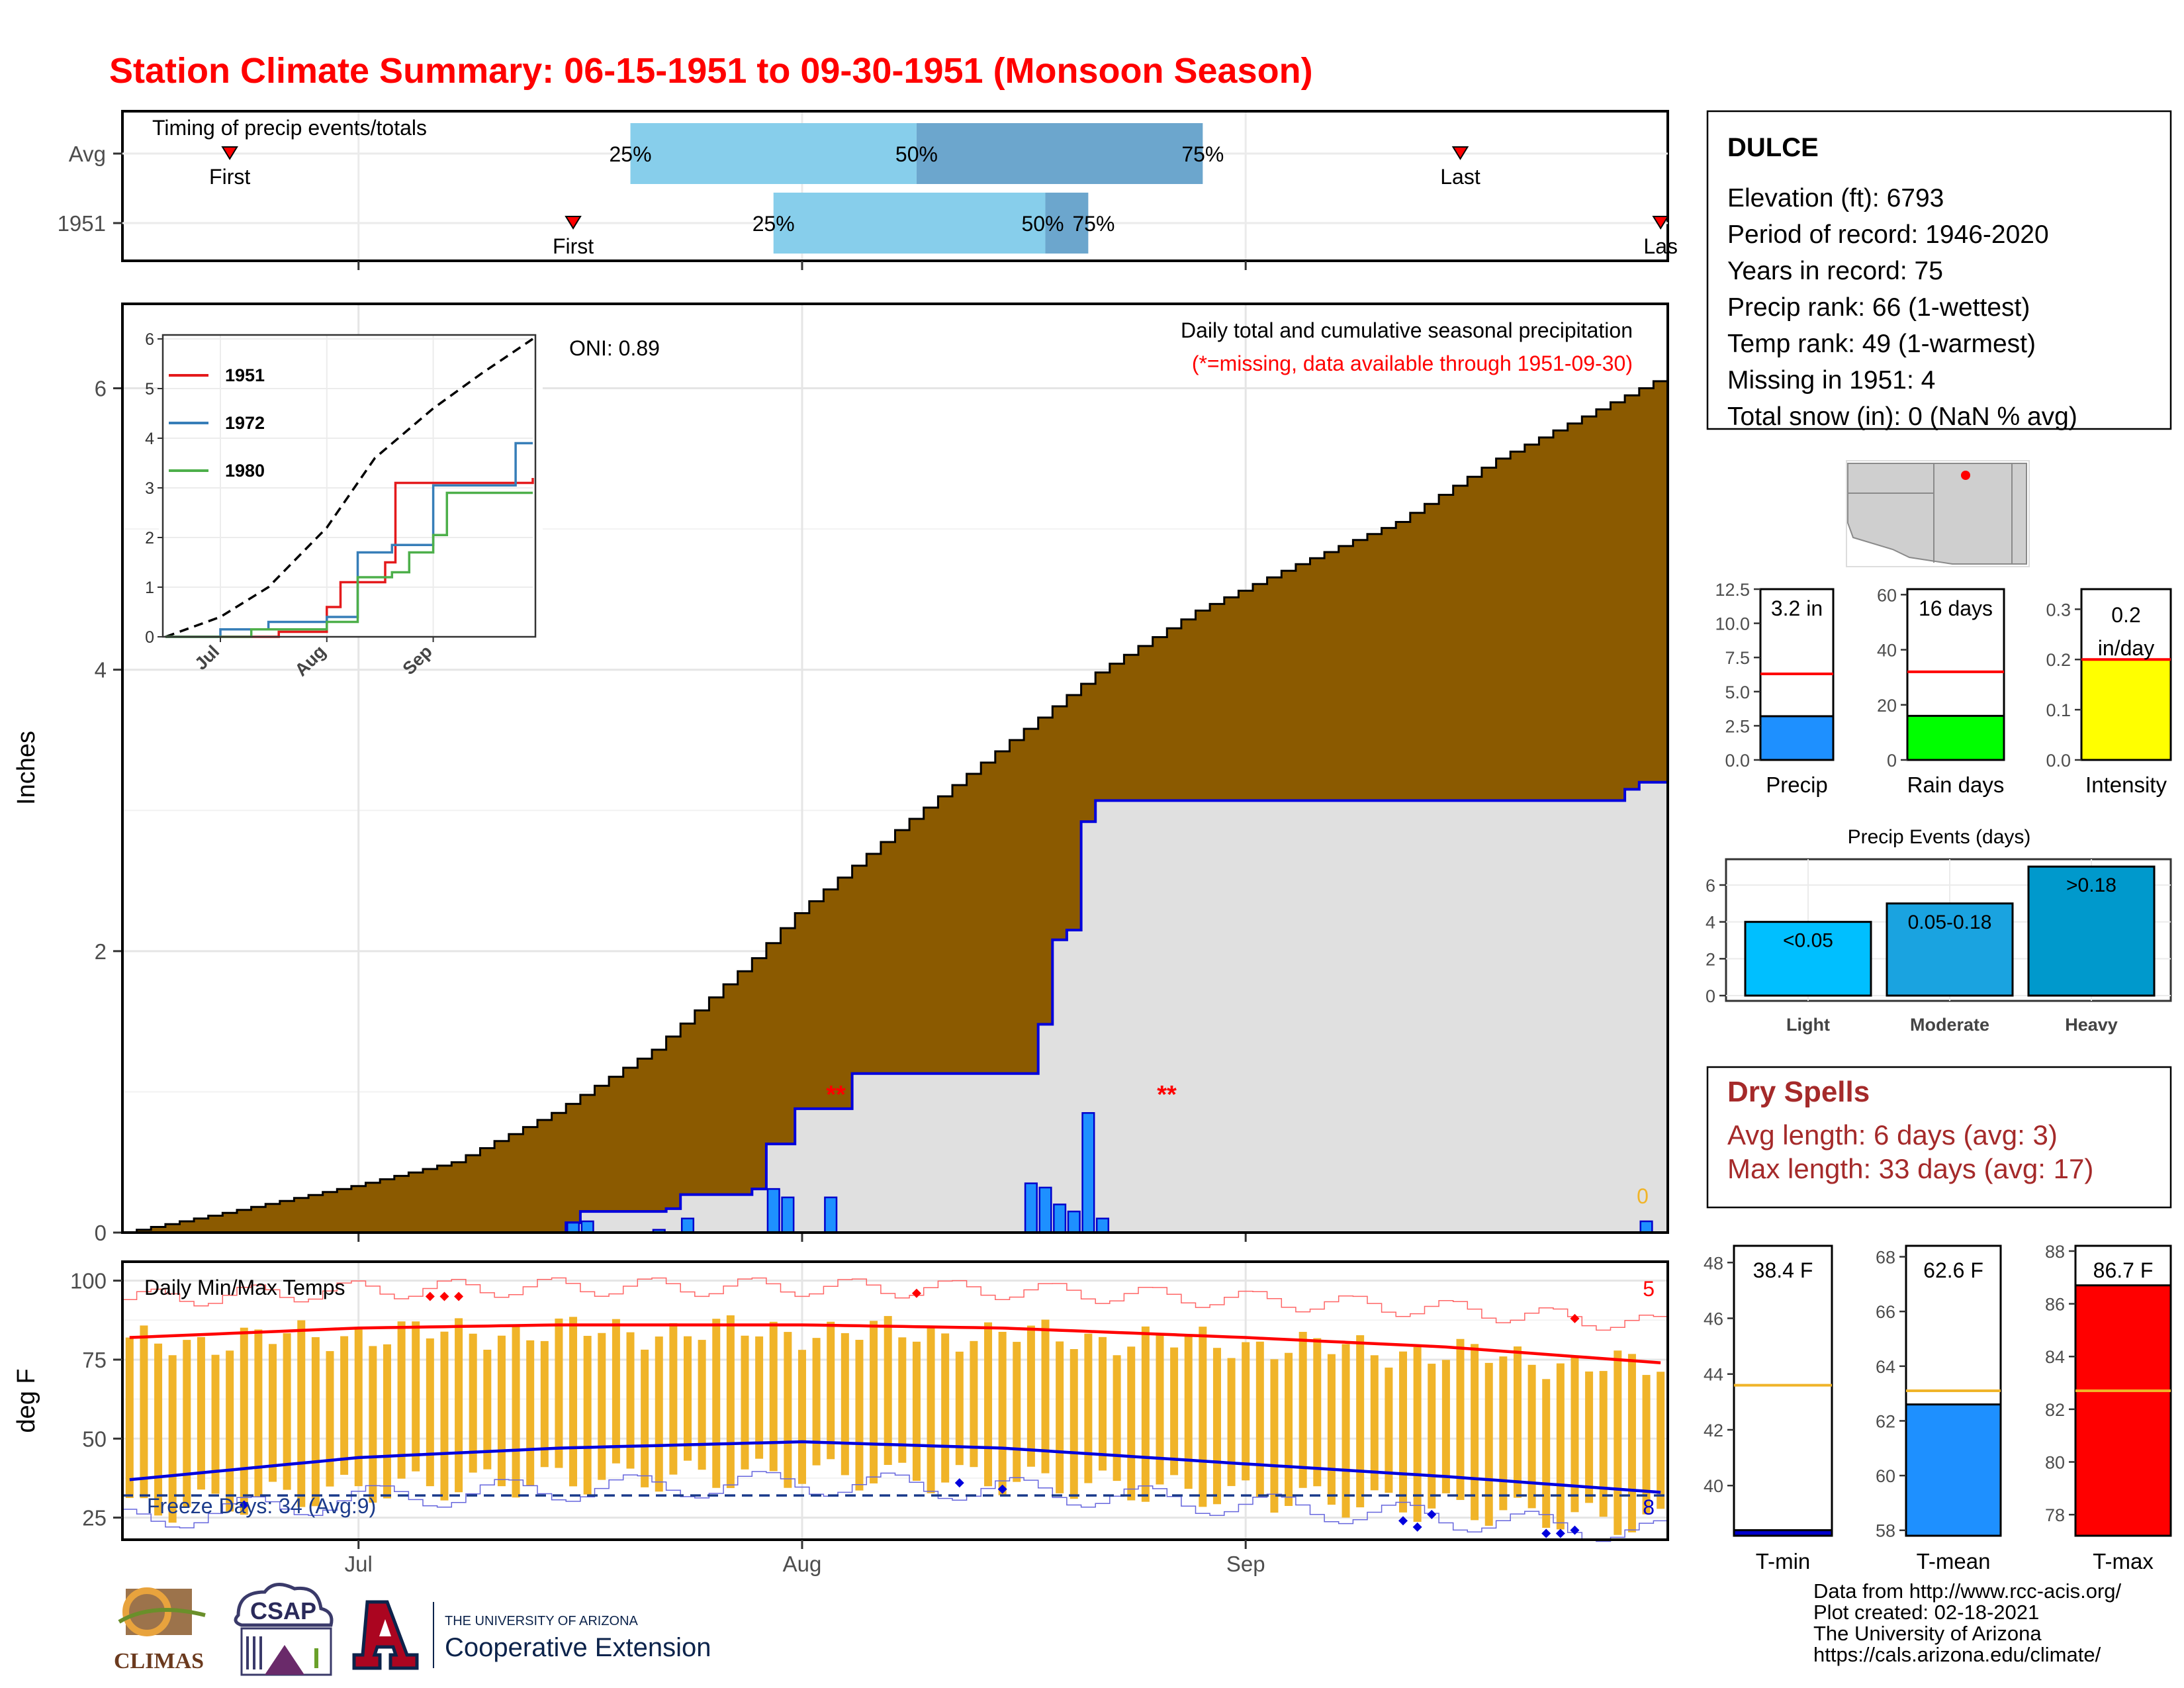 This screenshot has height=1688, width=2184. Describe the element at coordinates (1713, 1430) in the screenshot. I see `temp-summary-tick-label: 42` at that location.